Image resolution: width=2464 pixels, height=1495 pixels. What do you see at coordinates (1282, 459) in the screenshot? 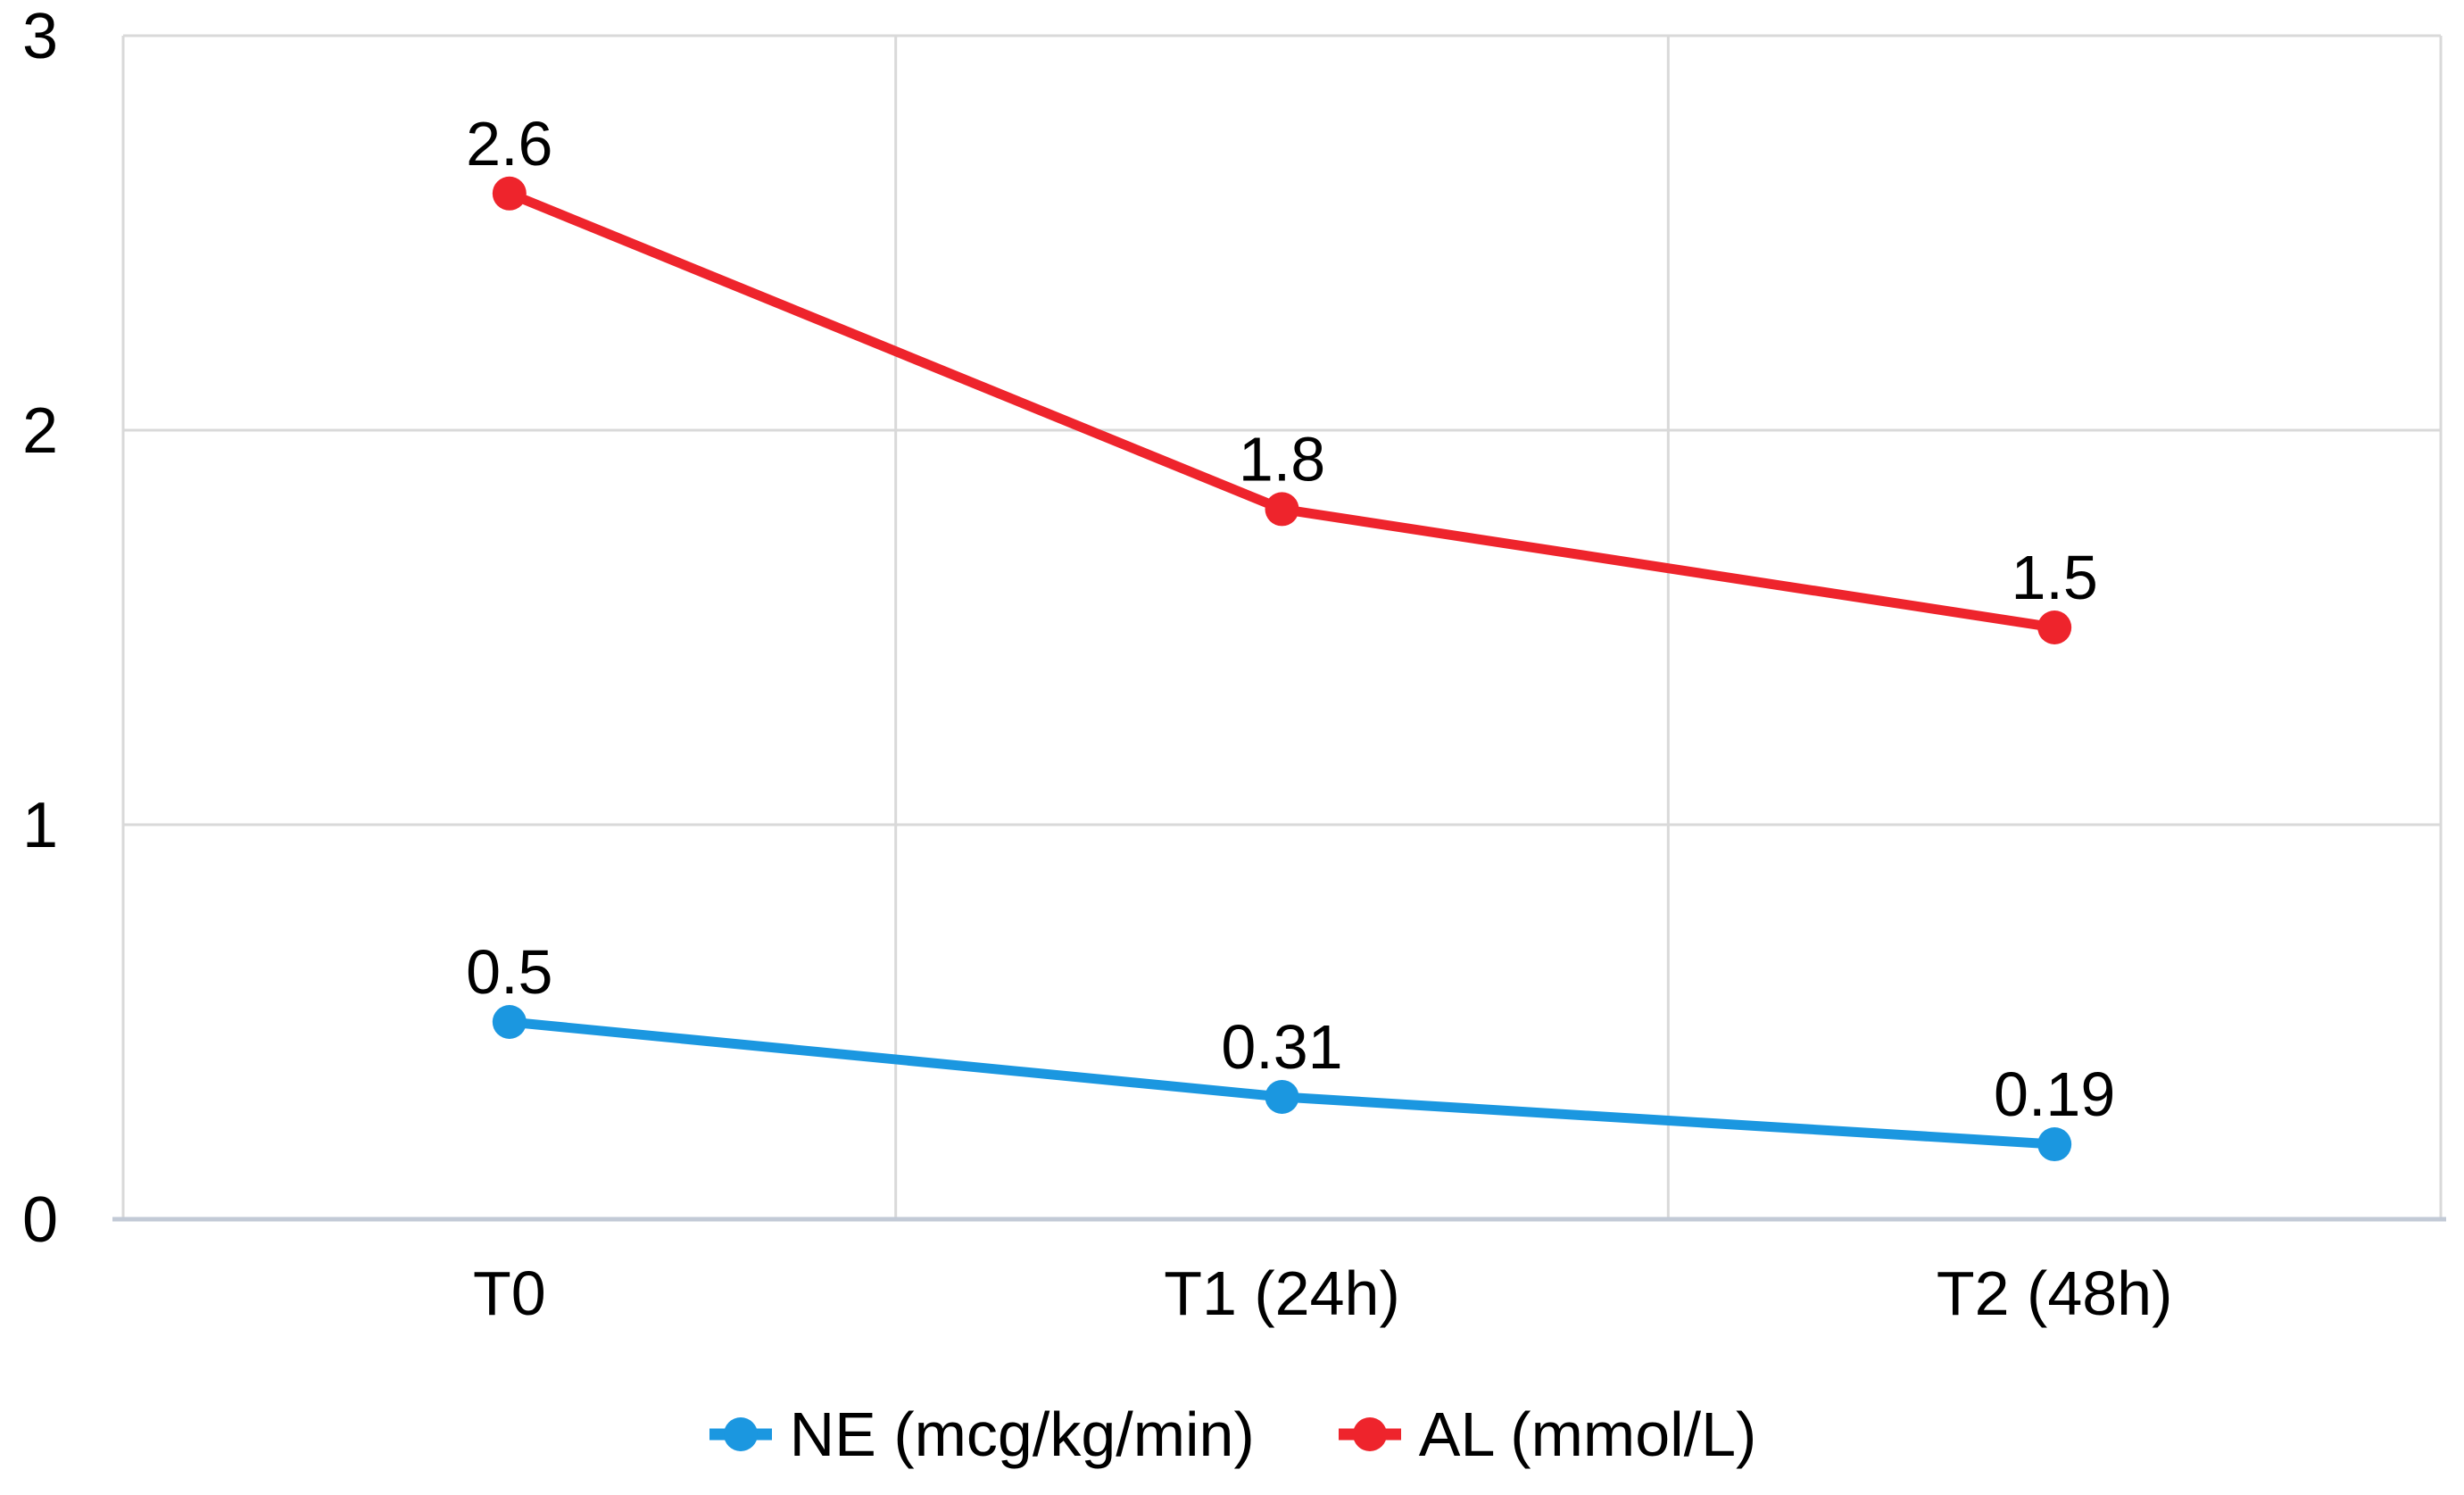
I see `data-label-1-1: 1.8` at bounding box center [1282, 459].